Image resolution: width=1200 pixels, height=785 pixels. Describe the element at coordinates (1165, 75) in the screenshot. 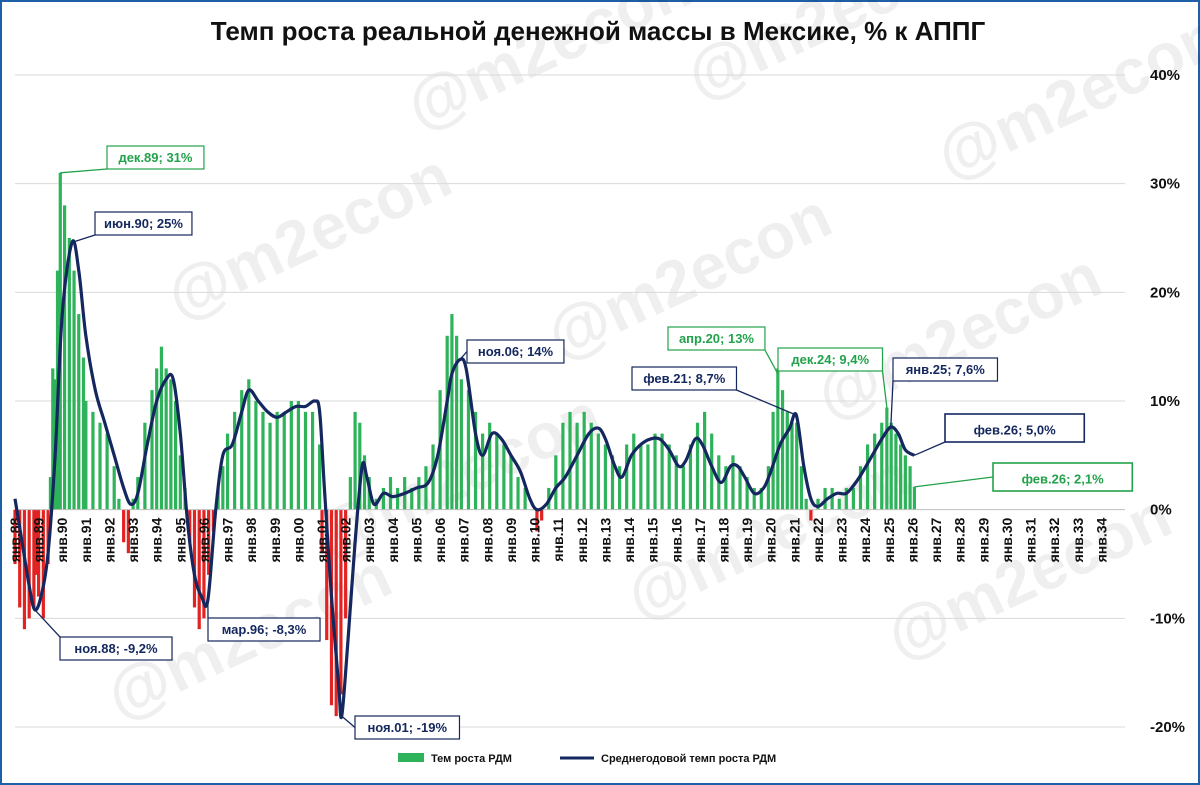

I see `y-tick-label: 40%` at that location.